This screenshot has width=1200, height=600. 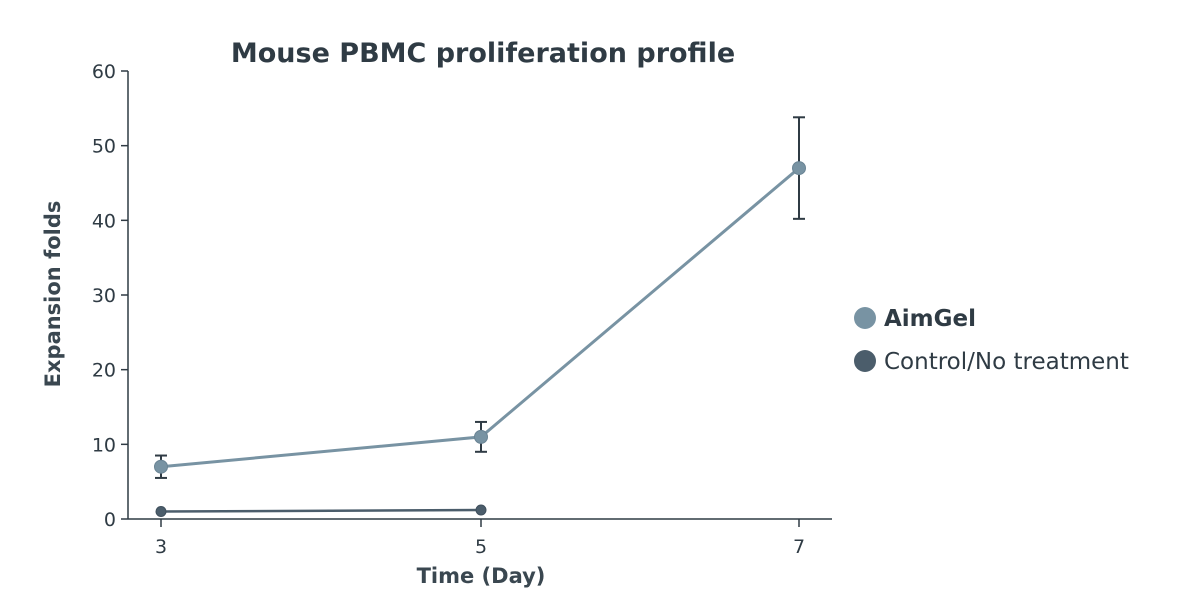 I want to click on legend-item-control: Control/No treatment, so click(x=991, y=362).